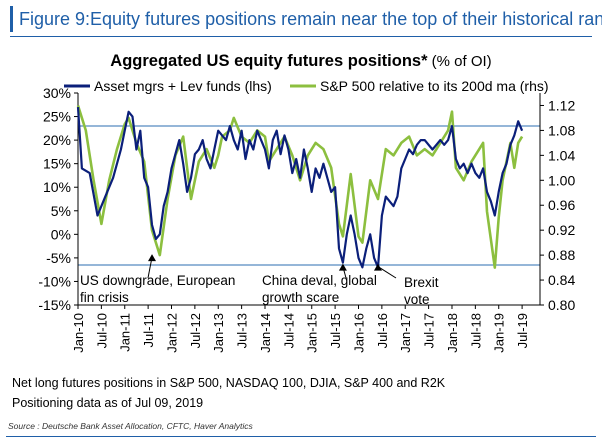 The height and width of the screenshot is (448, 602). Describe the element at coordinates (499, 333) in the screenshot. I see `x-tick-label: Jan-19` at that location.